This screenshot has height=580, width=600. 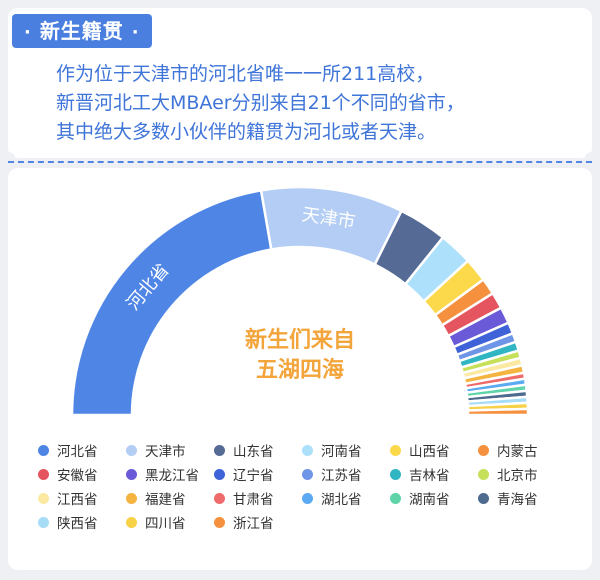 I want to click on legend-label: 湖南省, so click(x=429, y=500).